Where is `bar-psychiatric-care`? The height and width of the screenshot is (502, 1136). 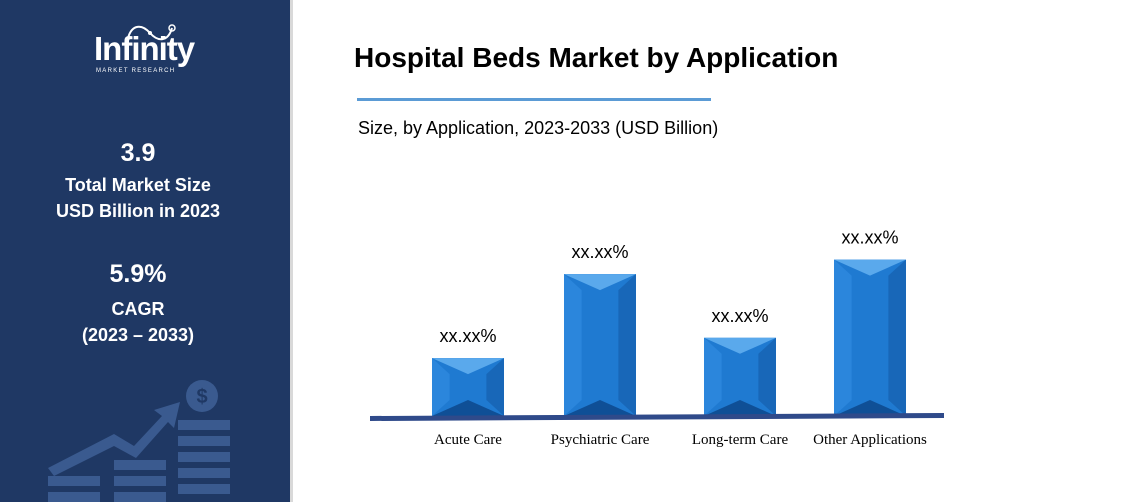 bar-psychiatric-care is located at coordinates (600, 345).